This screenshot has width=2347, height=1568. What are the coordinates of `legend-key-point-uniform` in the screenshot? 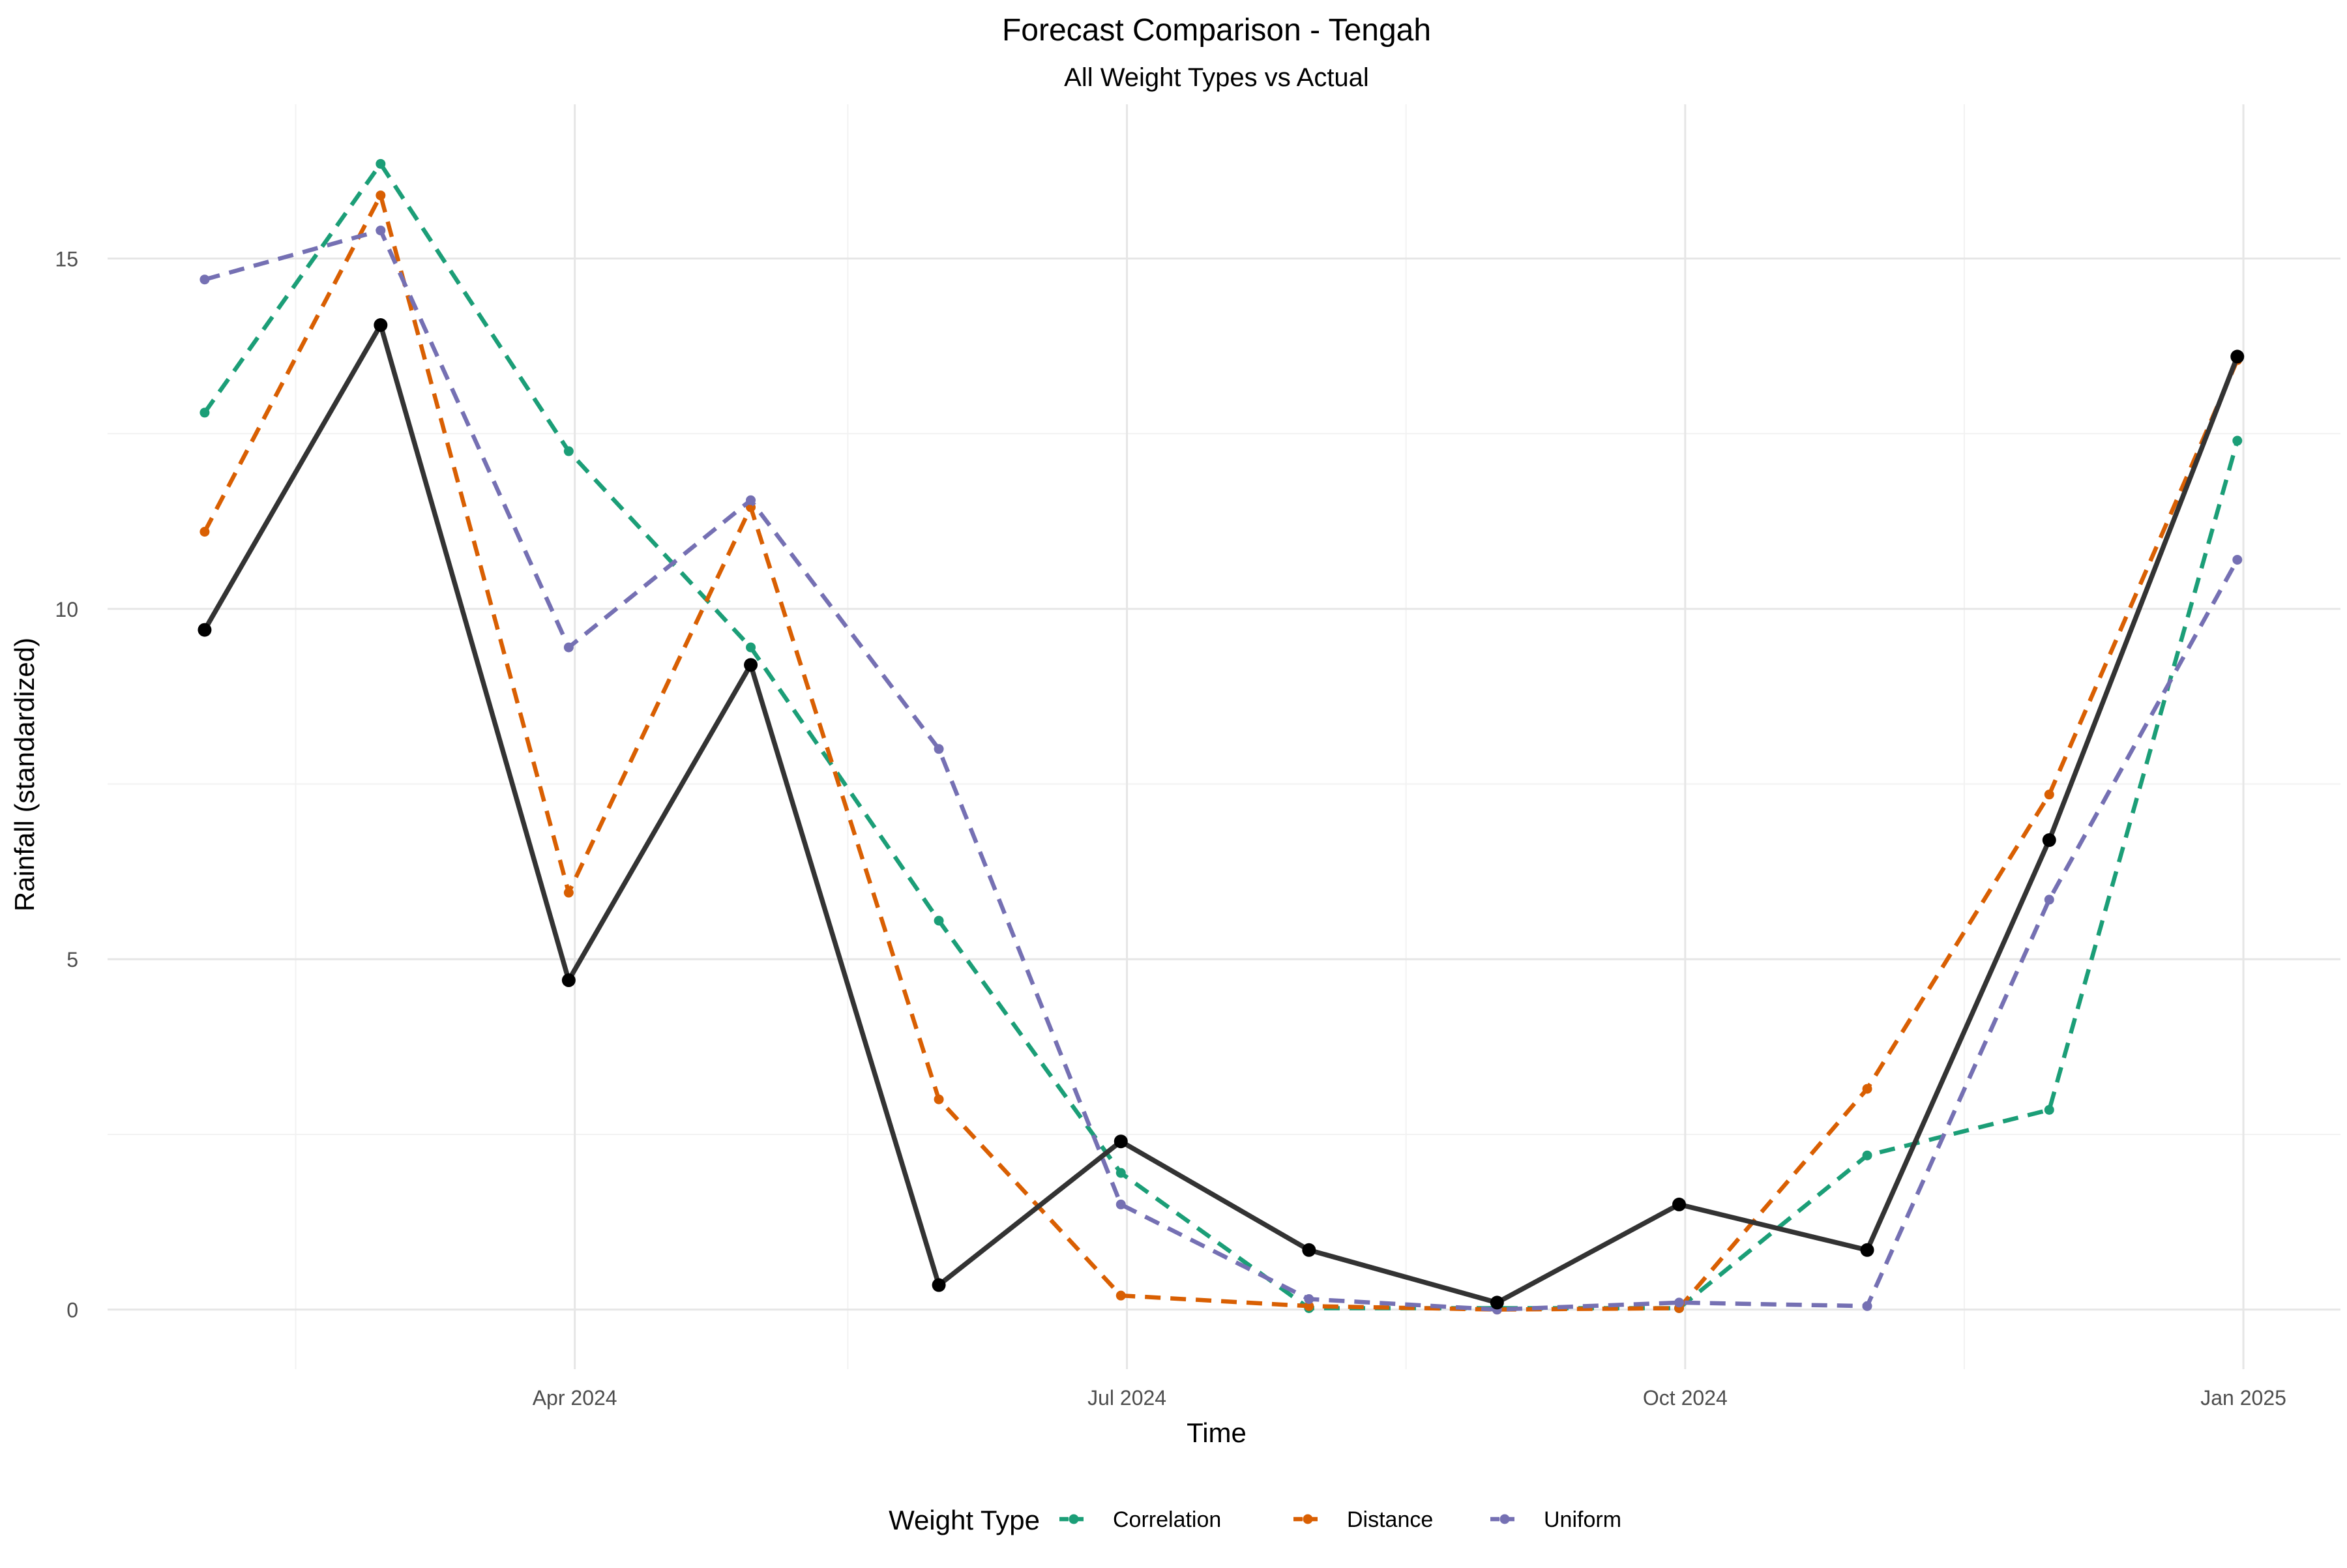 It's located at (1504, 1519).